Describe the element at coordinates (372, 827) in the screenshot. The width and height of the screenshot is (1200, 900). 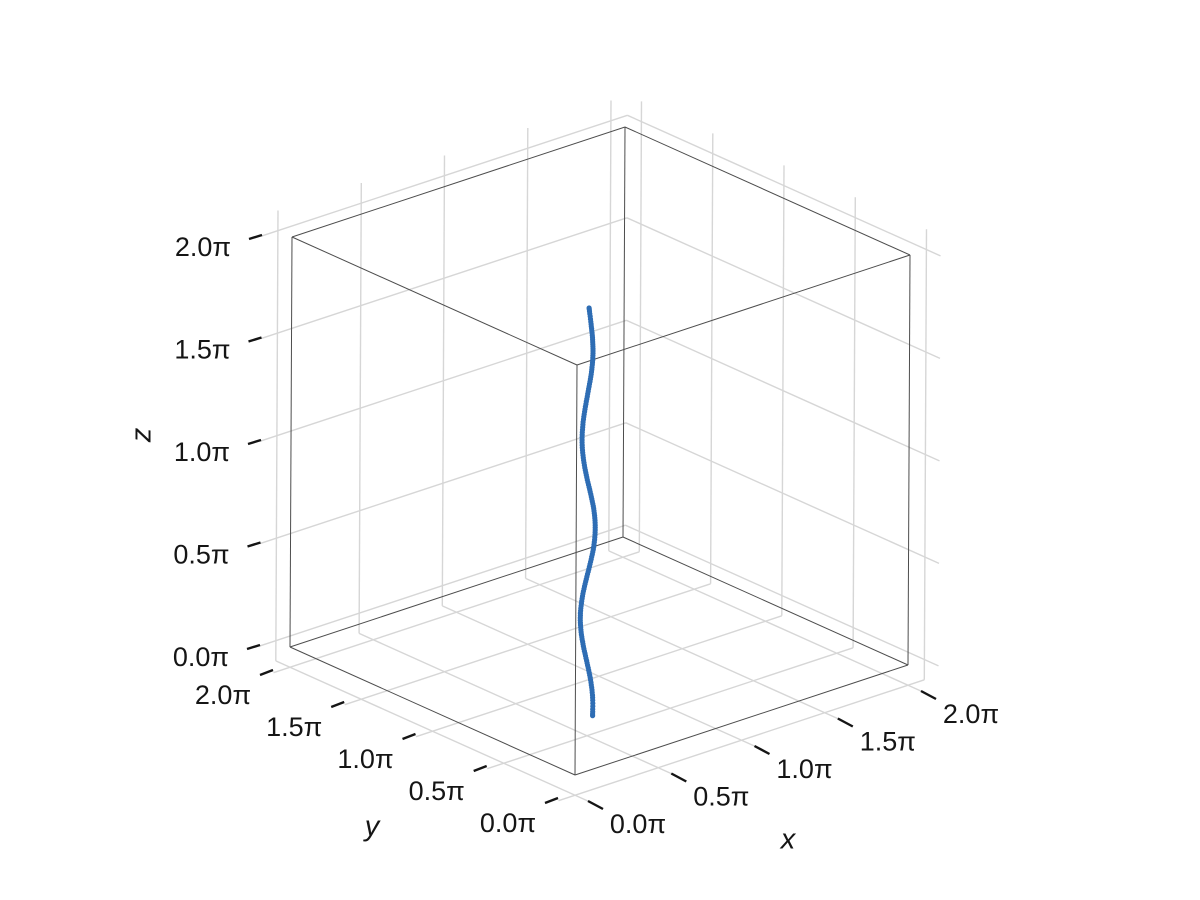
I see `y-axis-label: y` at that location.